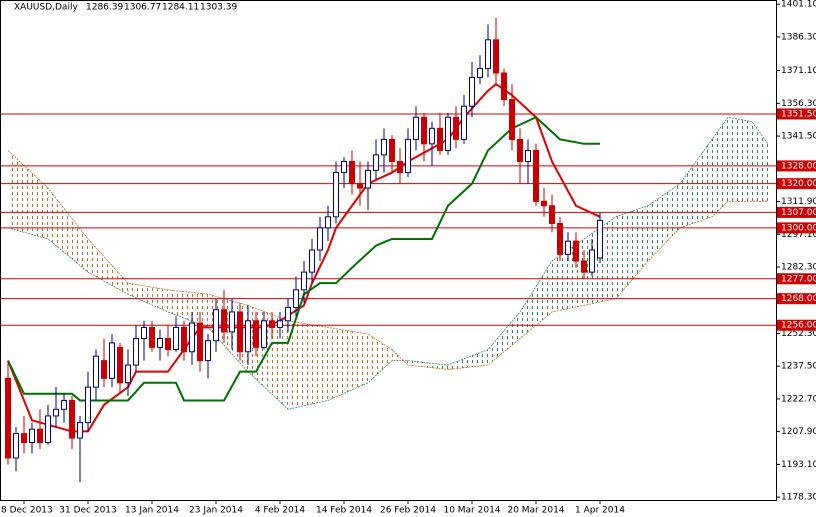 Image resolution: width=816 pixels, height=517 pixels. What do you see at coordinates (798, 202) in the screenshot?
I see `y-tick-label: 1311.90` at bounding box center [798, 202].